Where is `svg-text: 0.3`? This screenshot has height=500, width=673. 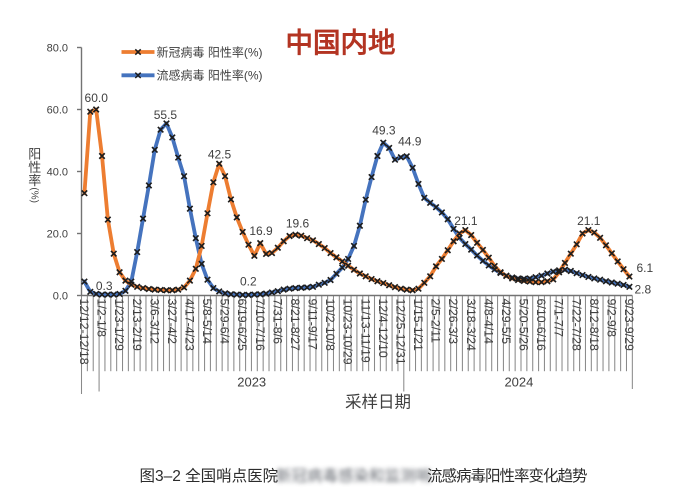 svg-text: 0.3 is located at coordinates (104, 286).